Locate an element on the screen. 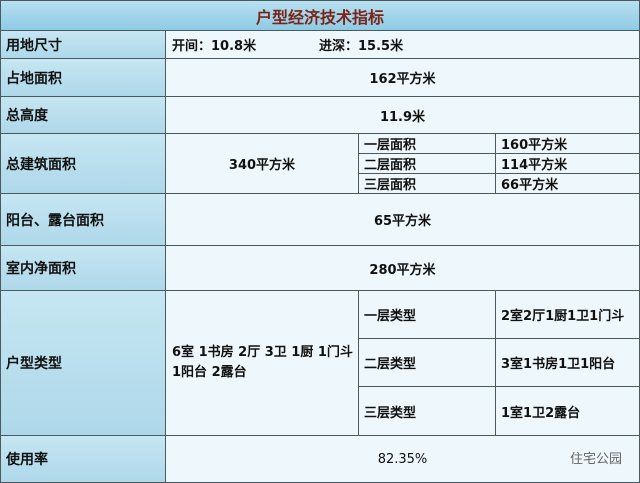 The width and height of the screenshot is (640, 483). watermark: 住宅公园 is located at coordinates (595, 459).